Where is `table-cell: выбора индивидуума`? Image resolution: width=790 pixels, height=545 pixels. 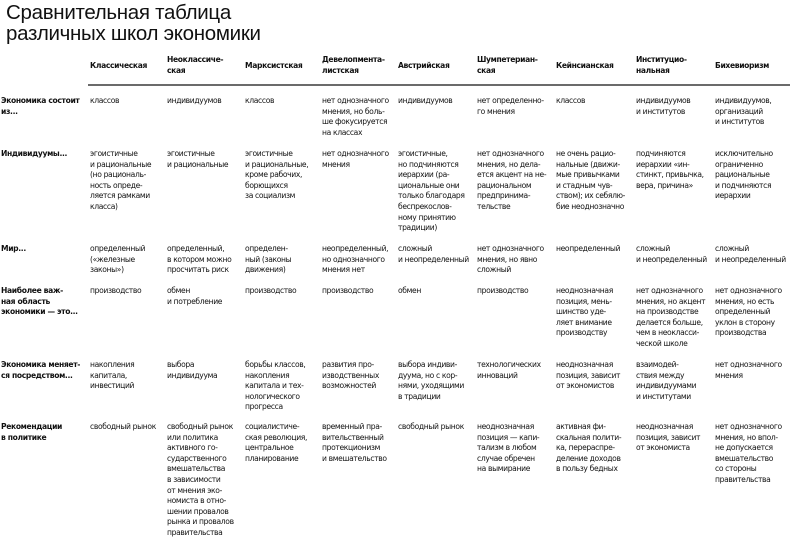
table-cell: выбора индивидуума is located at coordinates (192, 370).